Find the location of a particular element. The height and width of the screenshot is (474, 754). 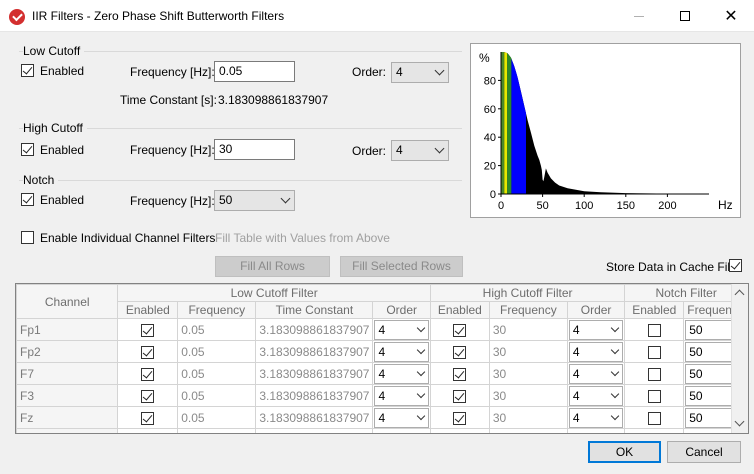

channel-cell: Fz is located at coordinates (67, 417).